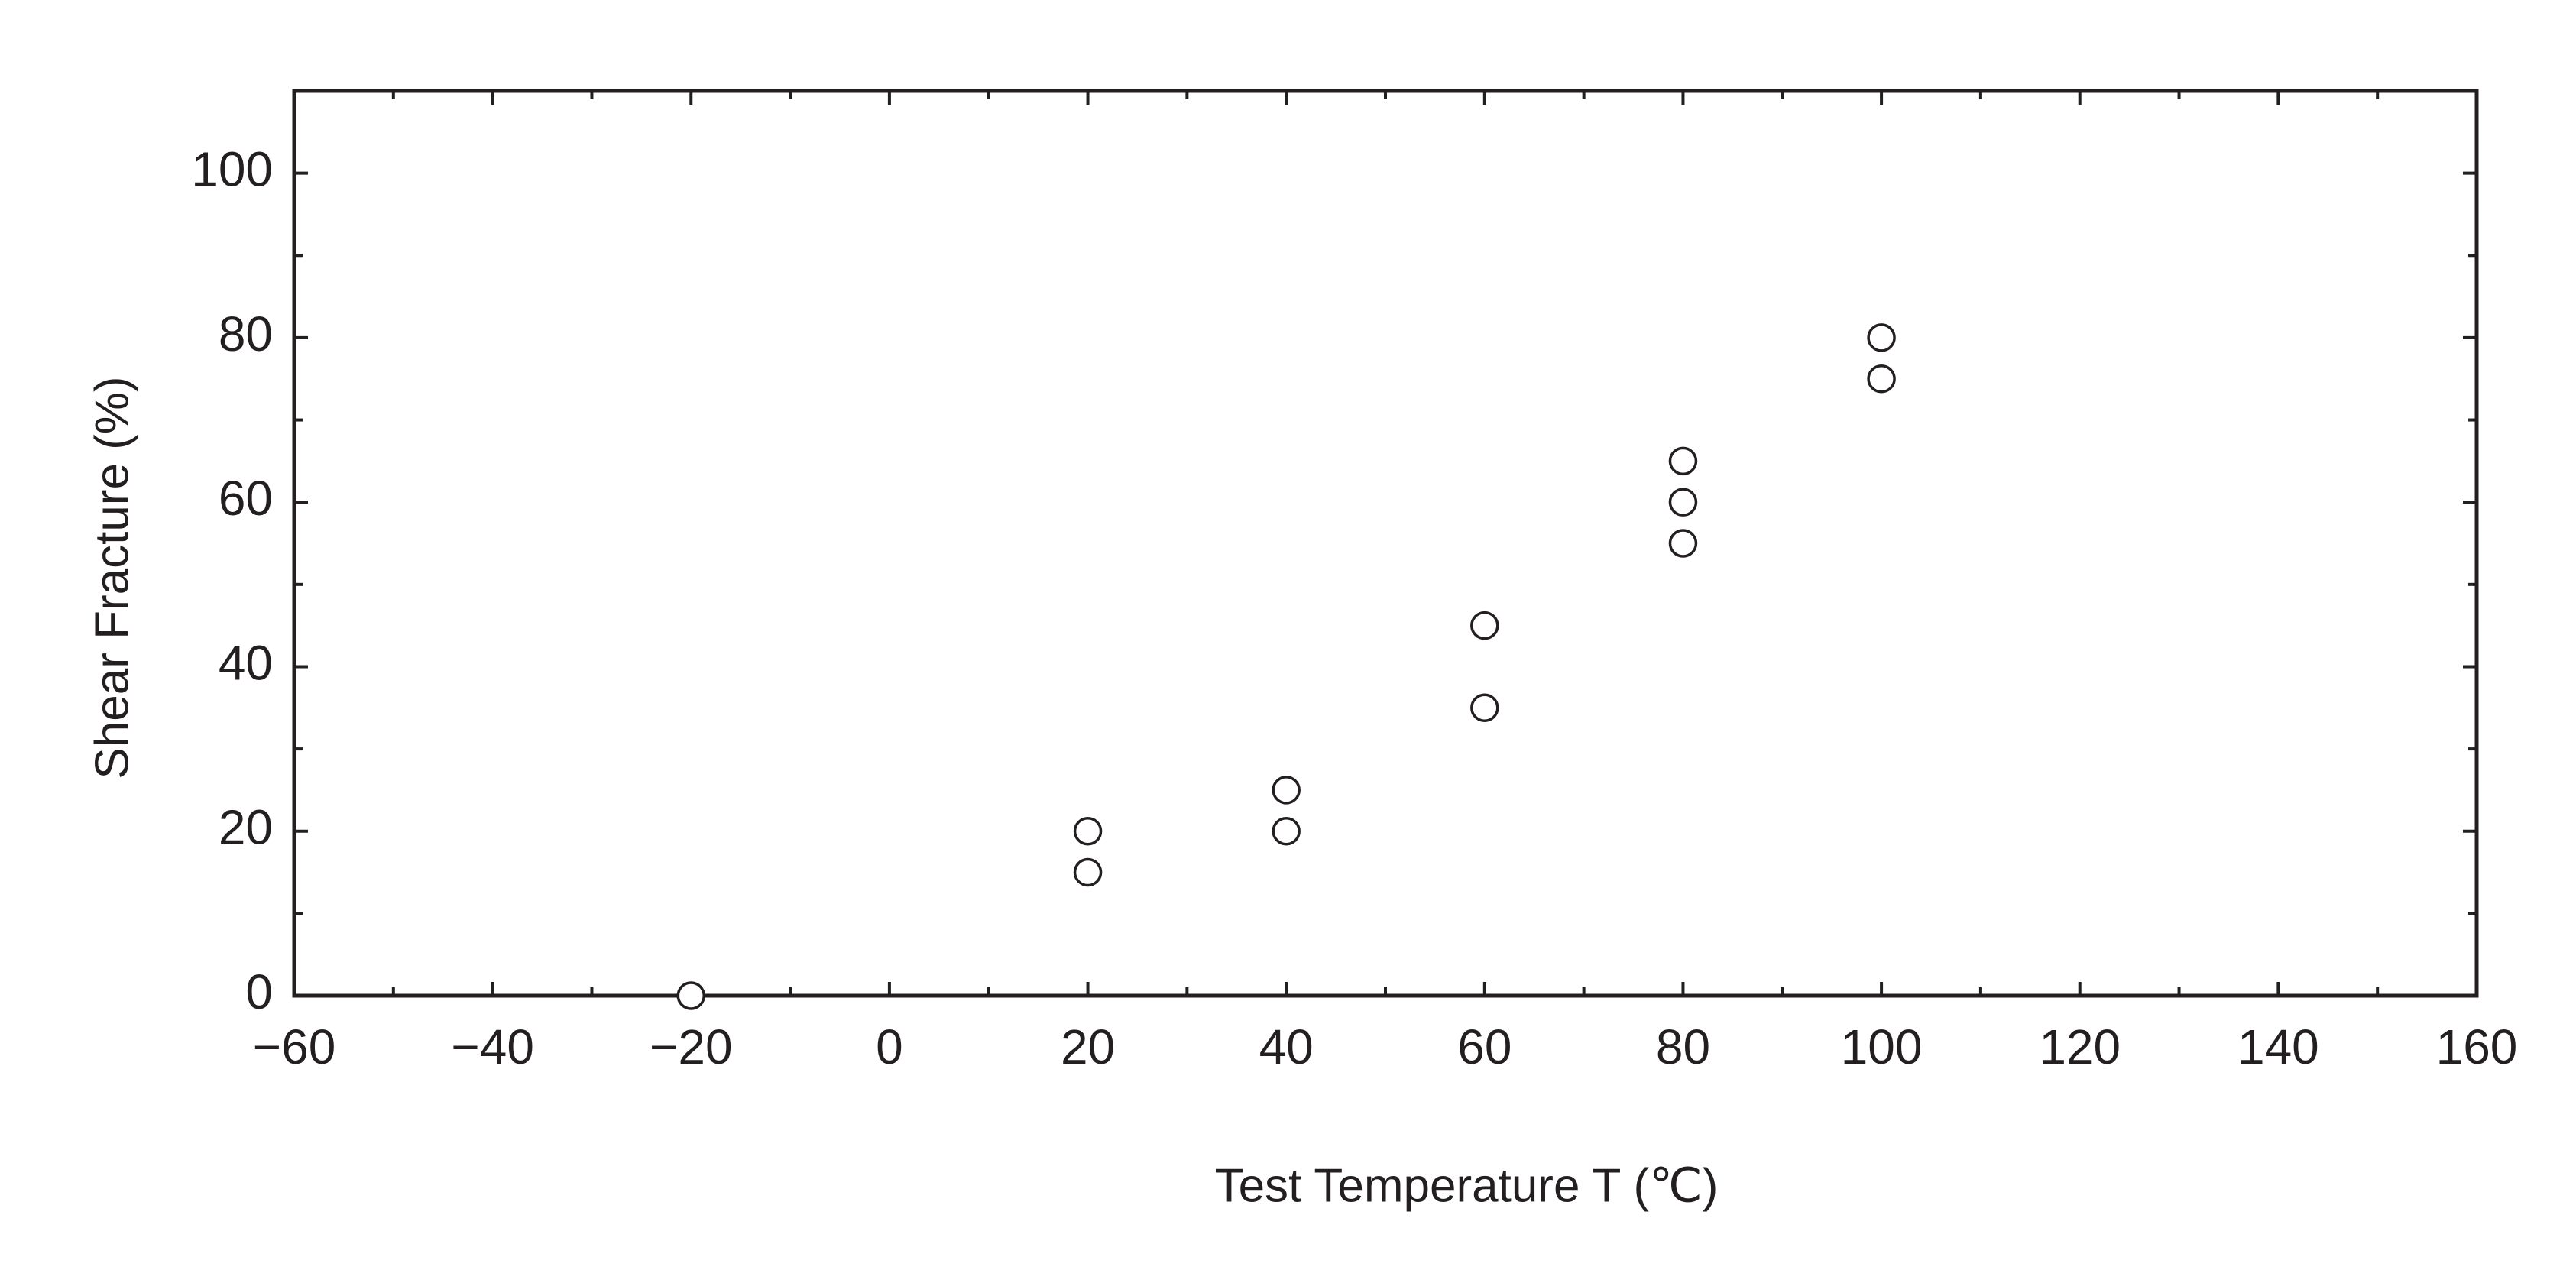 The height and width of the screenshot is (1270, 2576). I want to click on y-tick-label: 60, so click(246, 498).